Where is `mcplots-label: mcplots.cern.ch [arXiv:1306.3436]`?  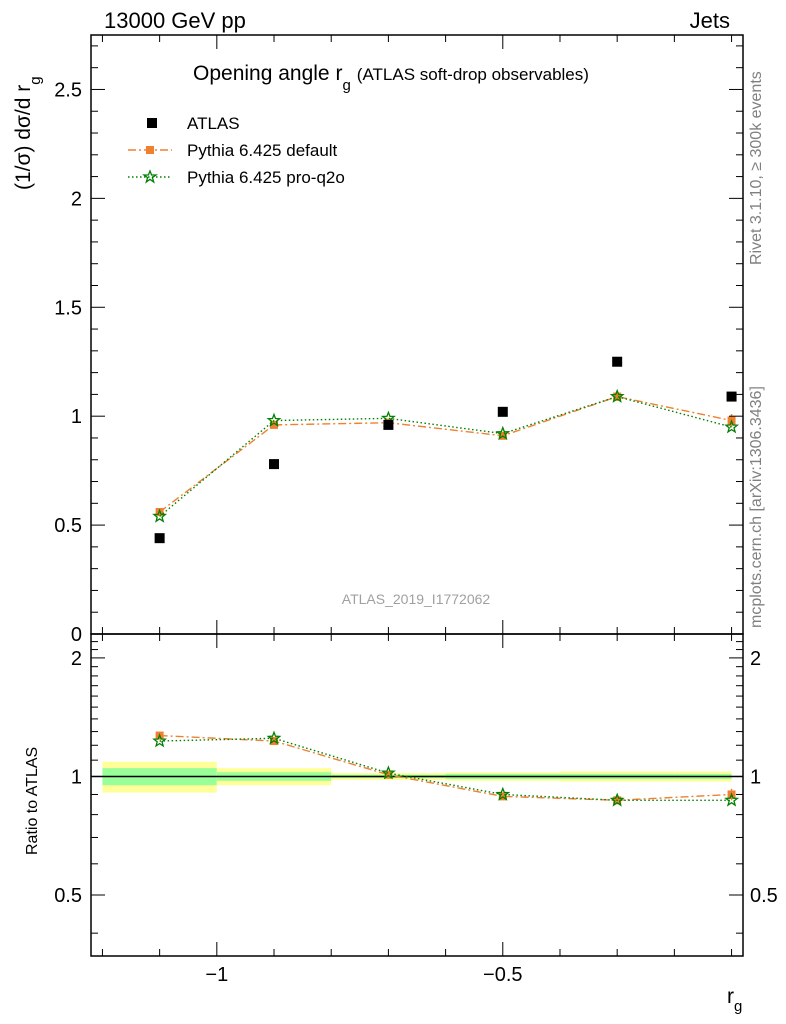
mcplots-label: mcplots.cern.ch [arXiv:1306.3436] is located at coordinates (756, 507).